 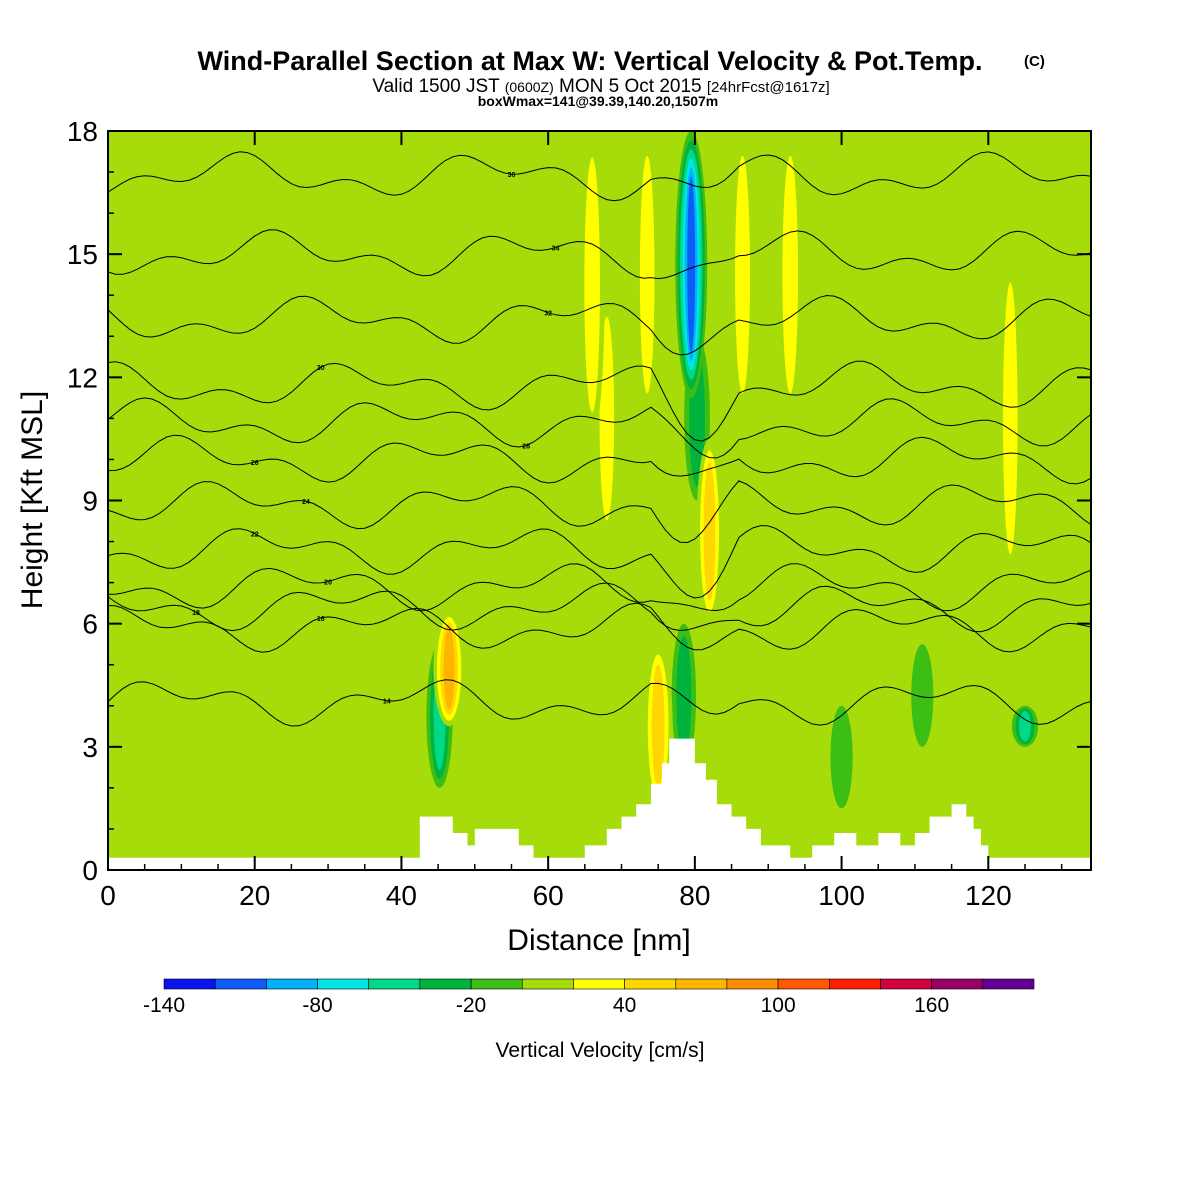 I want to click on y-tick-label-0: 0, so click(x=90, y=870).